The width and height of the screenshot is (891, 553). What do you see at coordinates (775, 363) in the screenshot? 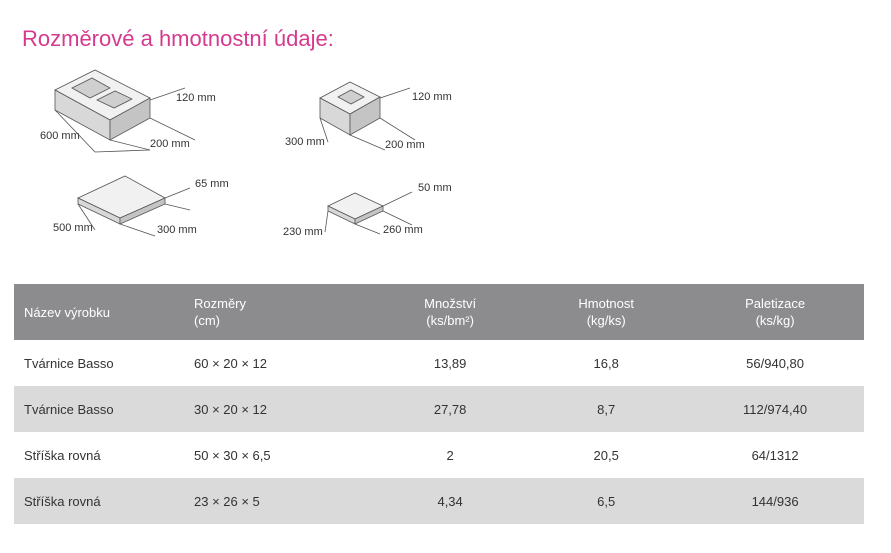
I see `cell-palletization: 56/940,80` at bounding box center [775, 363].